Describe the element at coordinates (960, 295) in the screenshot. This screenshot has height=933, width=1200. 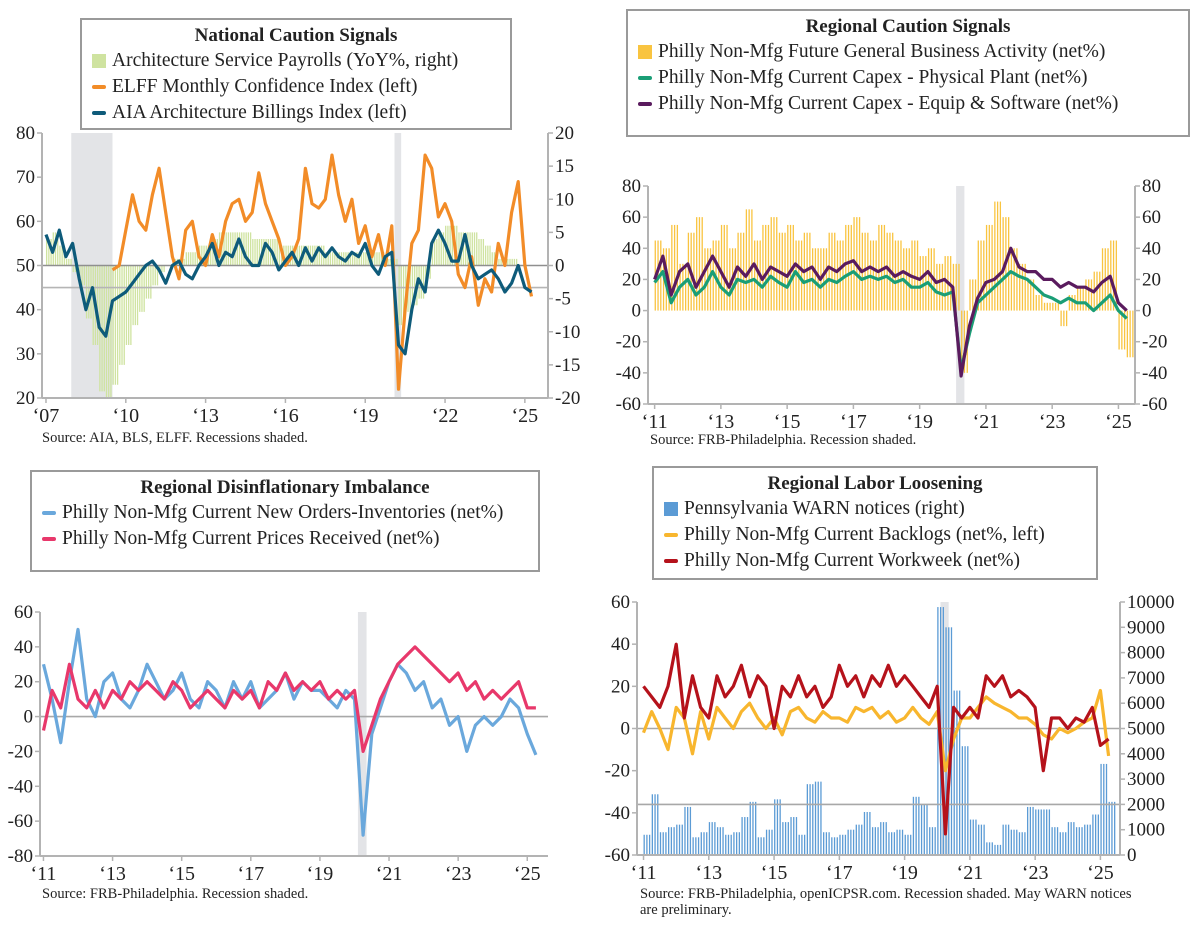
I see `recession-shading` at that location.